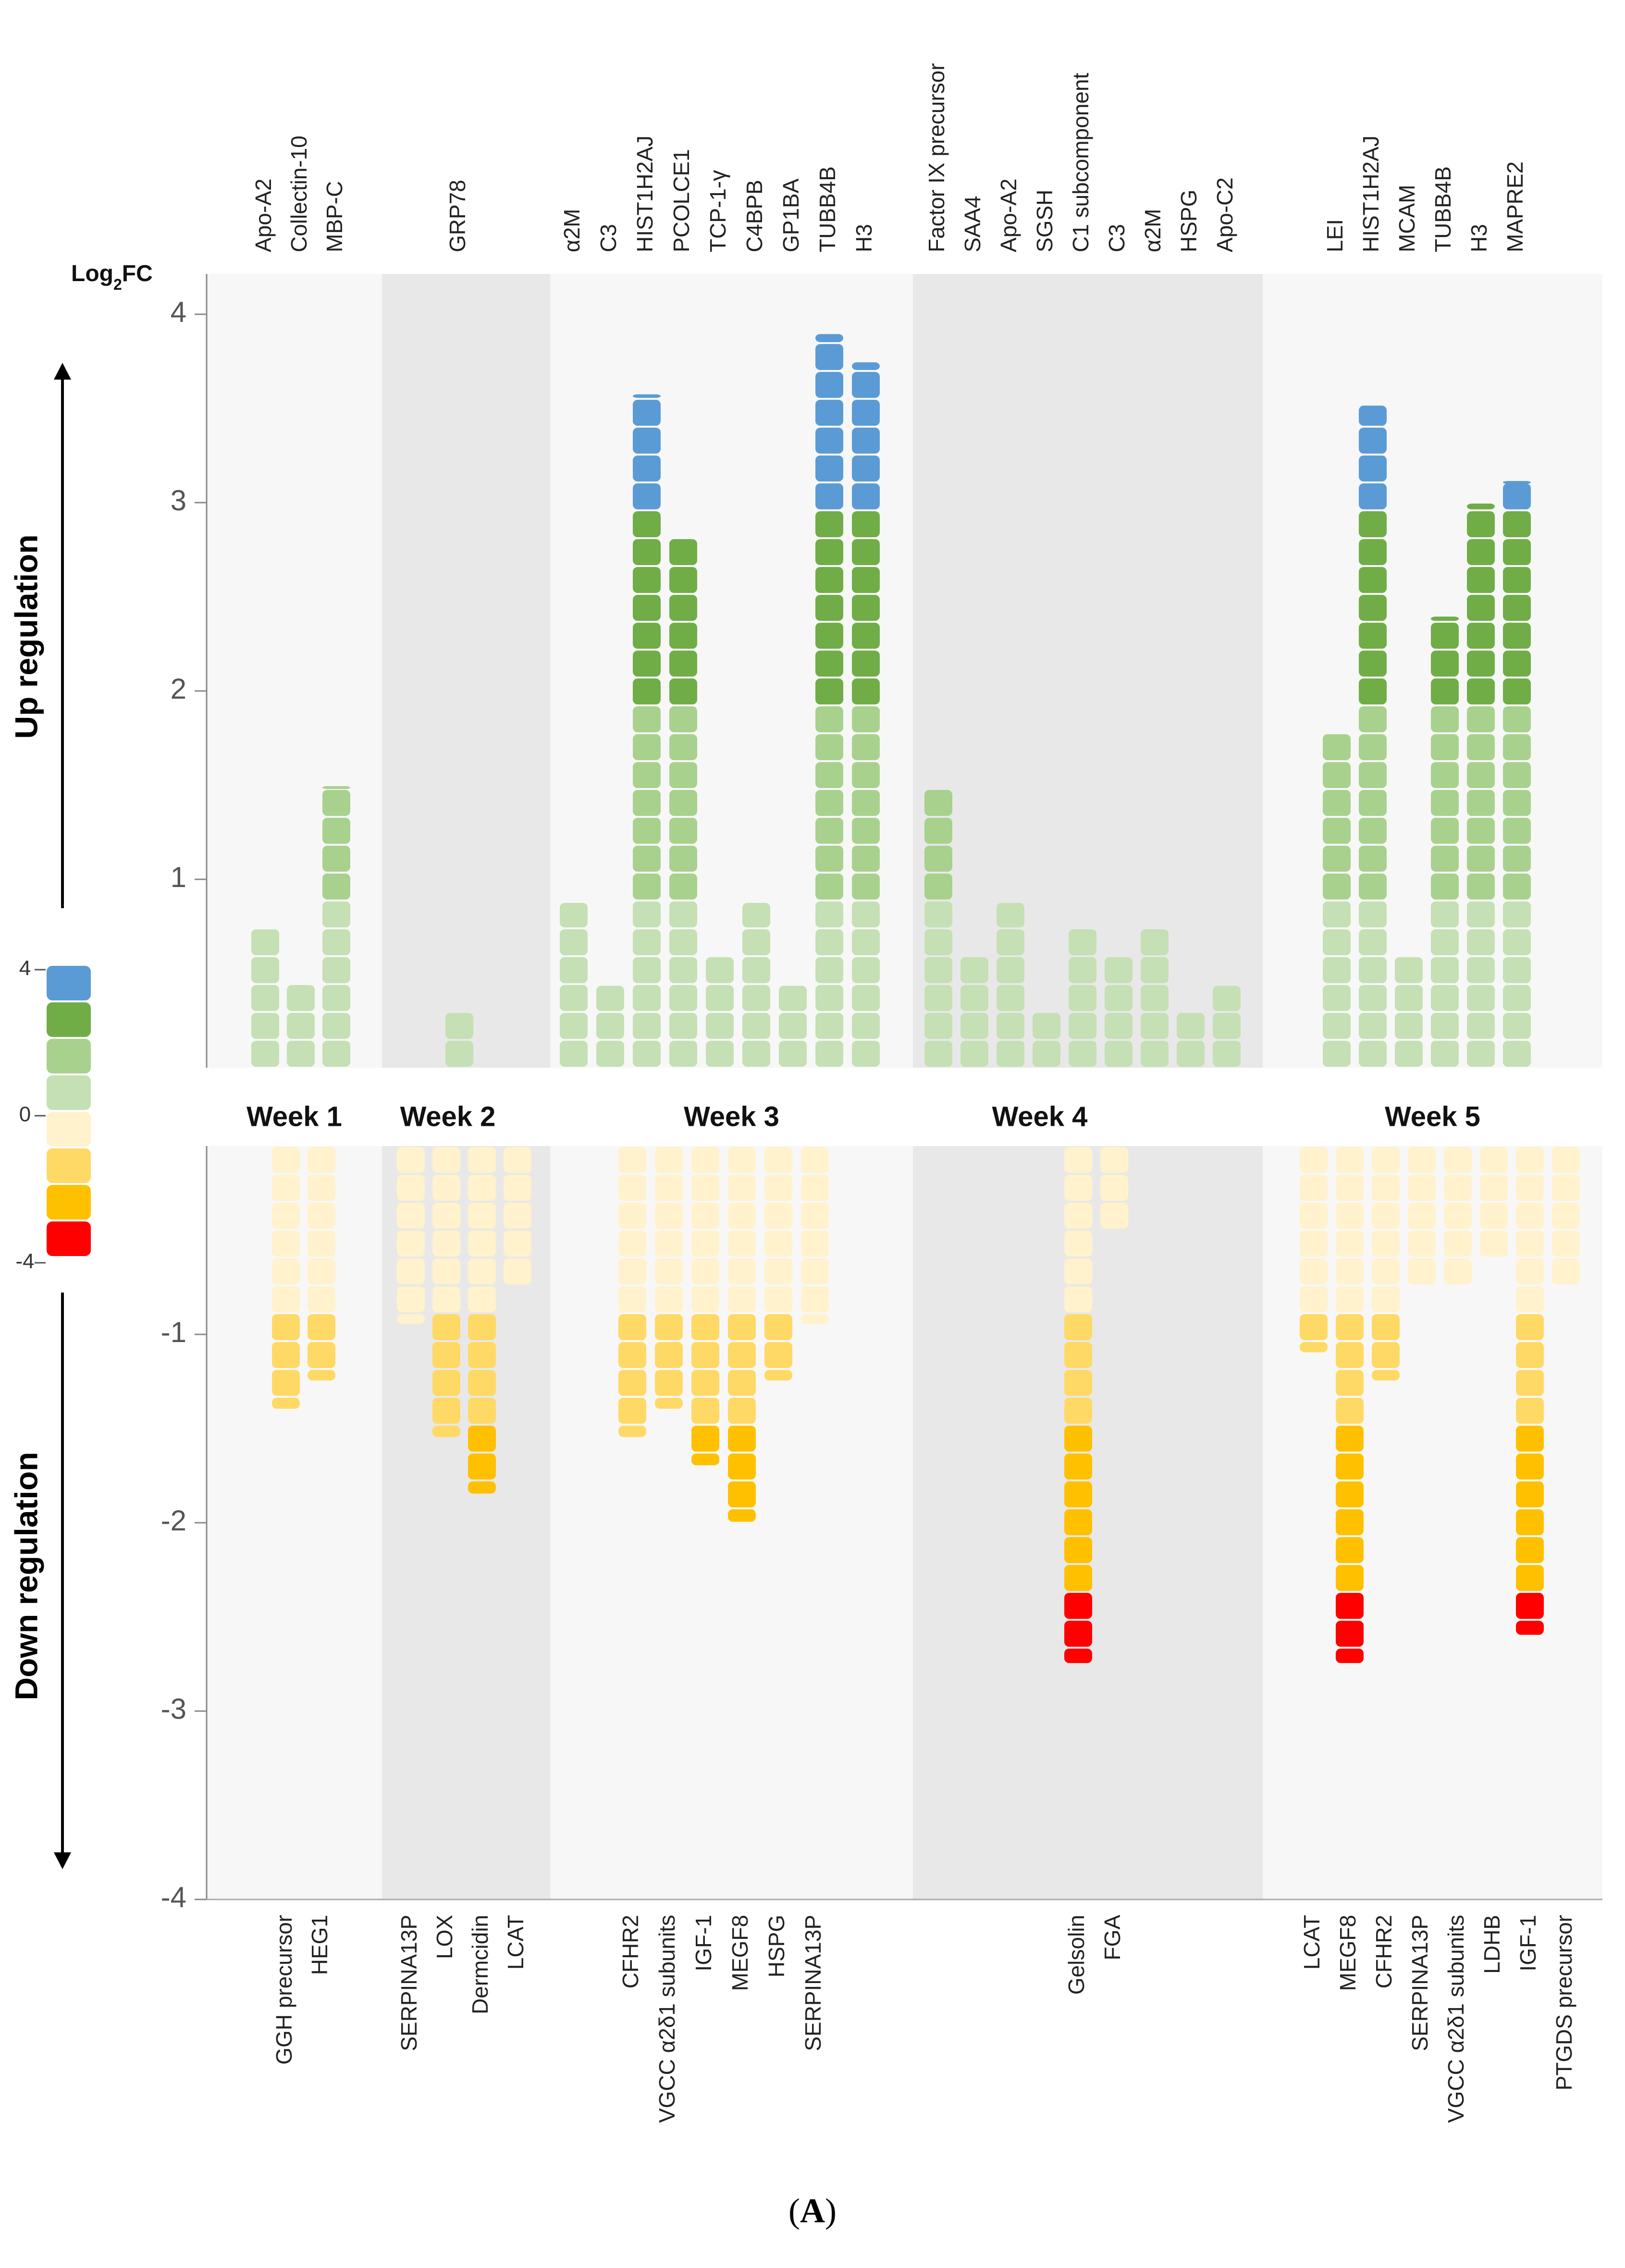 This screenshot has width=1625, height=2268. What do you see at coordinates (335, 216) in the screenshot?
I see `up-protein-label: MBP-C` at bounding box center [335, 216].